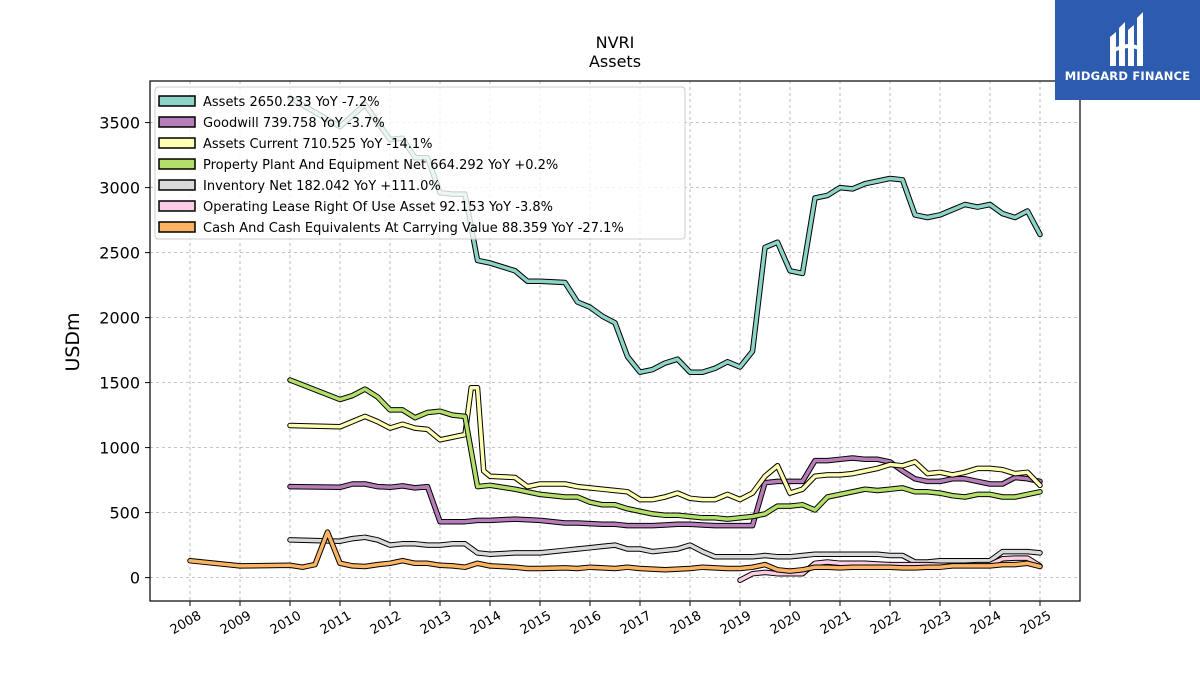  I want to click on y-tick-label: 2500, so click(119, 253).